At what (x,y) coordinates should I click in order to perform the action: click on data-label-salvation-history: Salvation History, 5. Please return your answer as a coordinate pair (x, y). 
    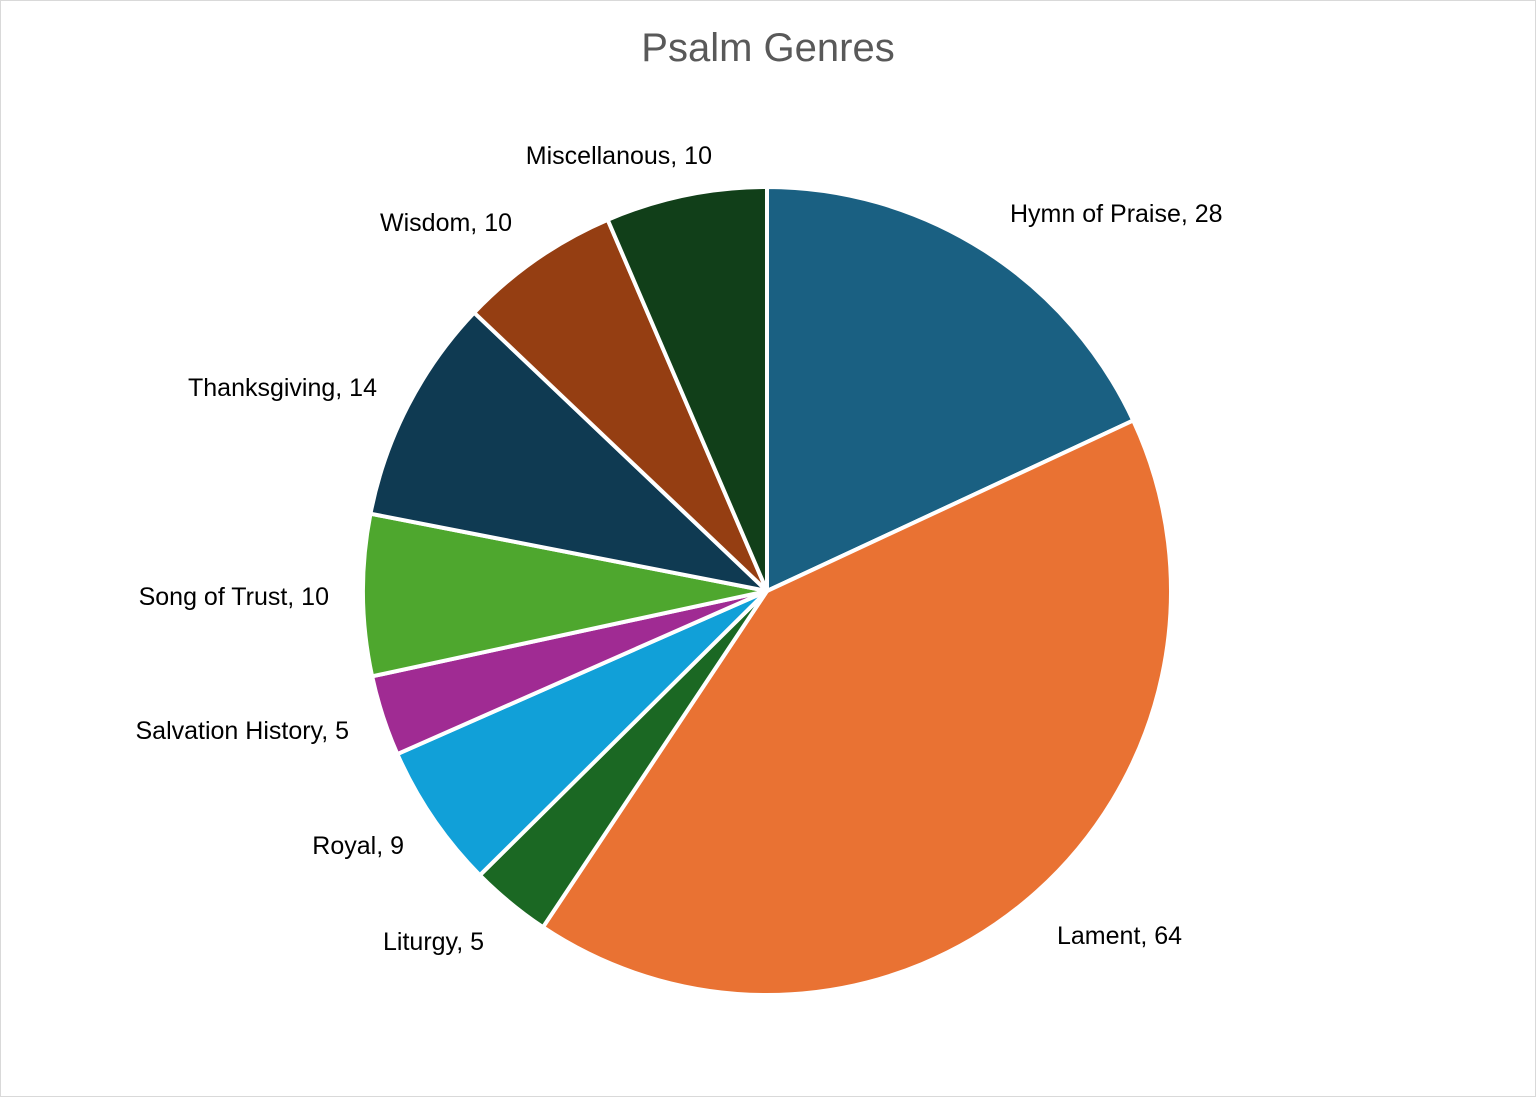
    Looking at the image, I should click on (242, 731).